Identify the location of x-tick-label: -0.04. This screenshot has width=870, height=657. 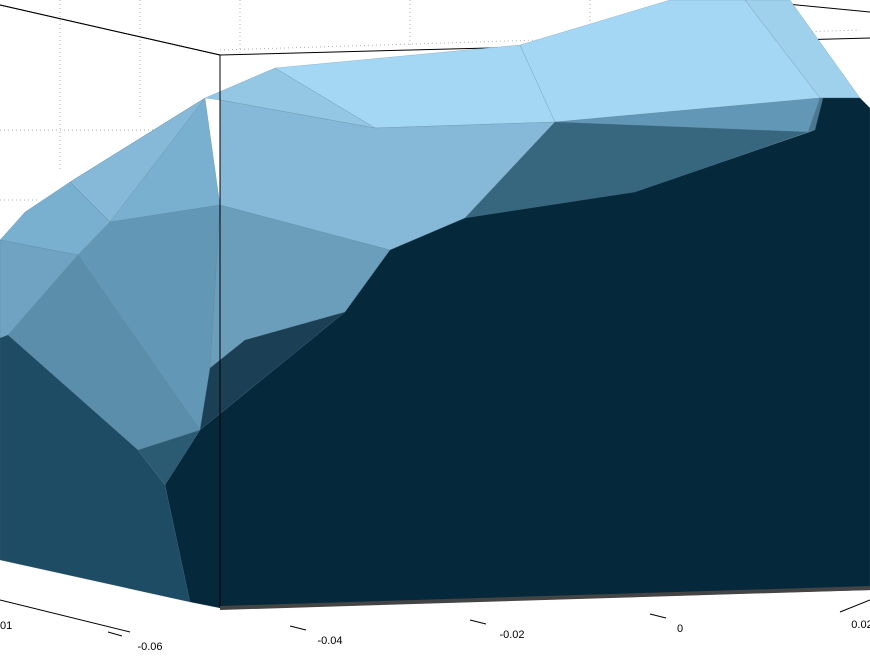
(329, 641).